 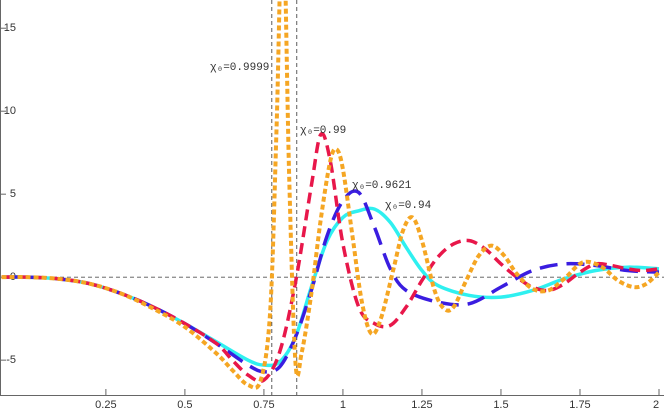 What do you see at coordinates (382, 186) in the screenshot?
I see `annotation: χ₀=0.9621` at bounding box center [382, 186].